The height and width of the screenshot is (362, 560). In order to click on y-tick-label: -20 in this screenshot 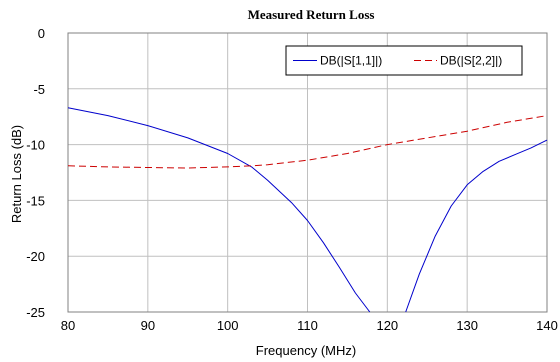, I will do `click(35, 256)`.